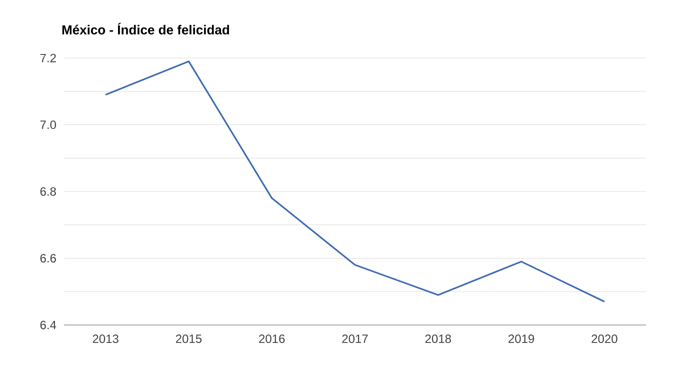  Describe the element at coordinates (605, 339) in the screenshot. I see `x-tick-label: 2020` at that location.